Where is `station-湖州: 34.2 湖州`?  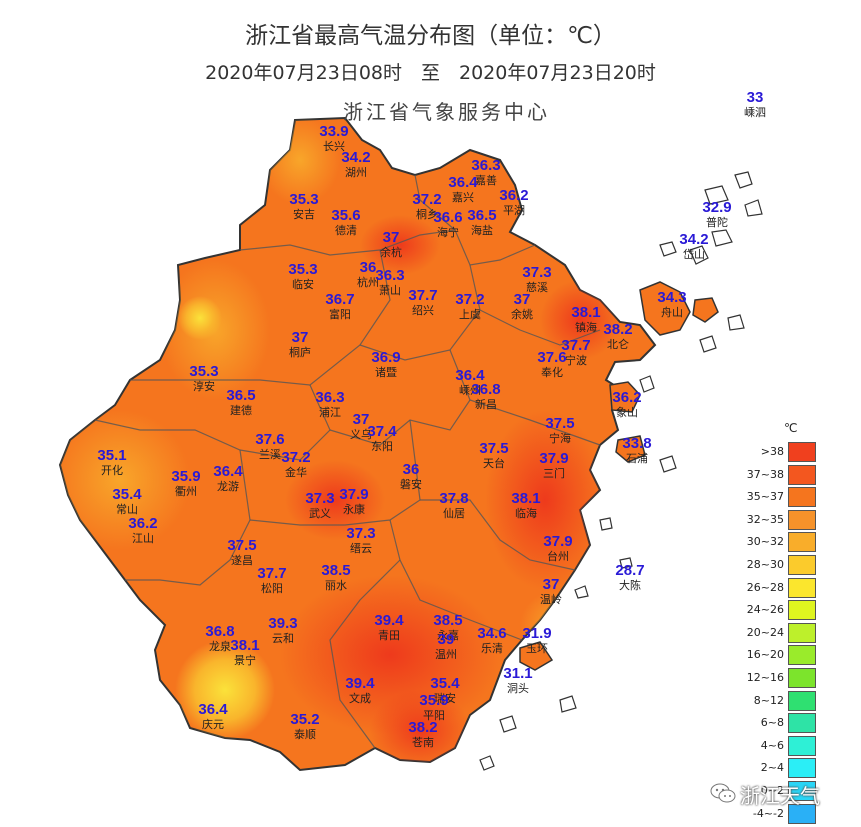 station-湖州: 34.2 湖州 is located at coordinates (355, 164).